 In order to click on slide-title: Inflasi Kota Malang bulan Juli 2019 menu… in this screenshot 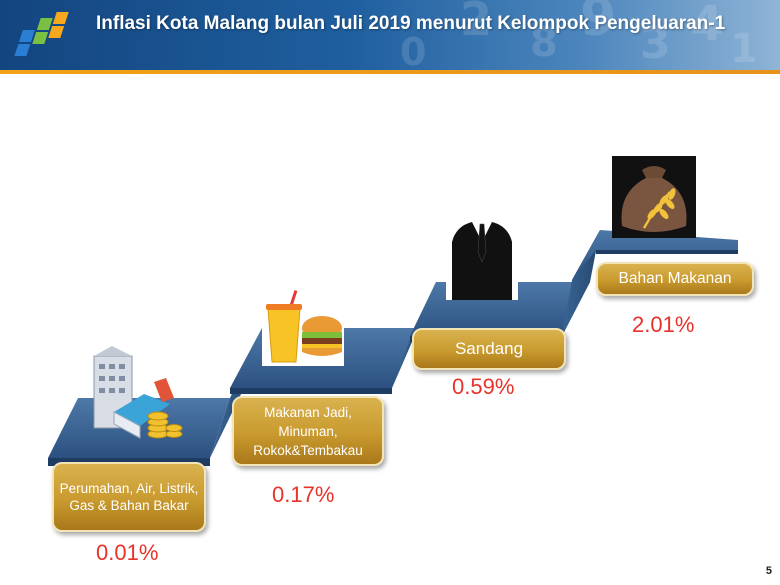, I will do `click(411, 23)`.